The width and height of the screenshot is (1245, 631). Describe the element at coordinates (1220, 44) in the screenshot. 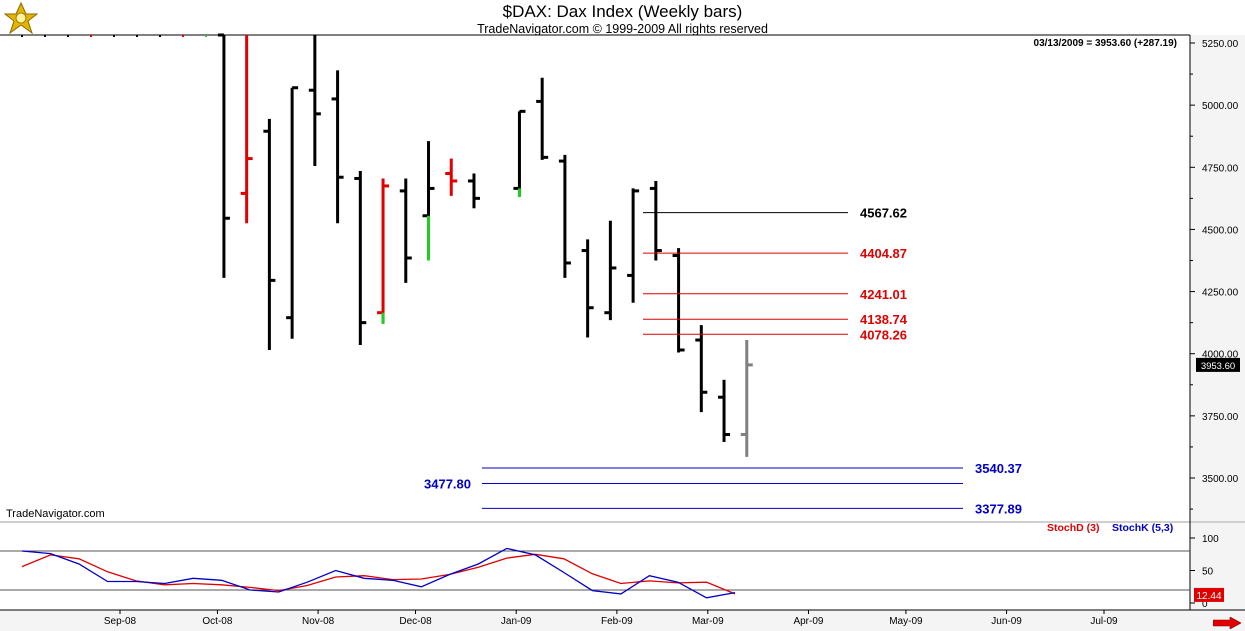

I see `price-axis-tick-label: 5250.00` at that location.